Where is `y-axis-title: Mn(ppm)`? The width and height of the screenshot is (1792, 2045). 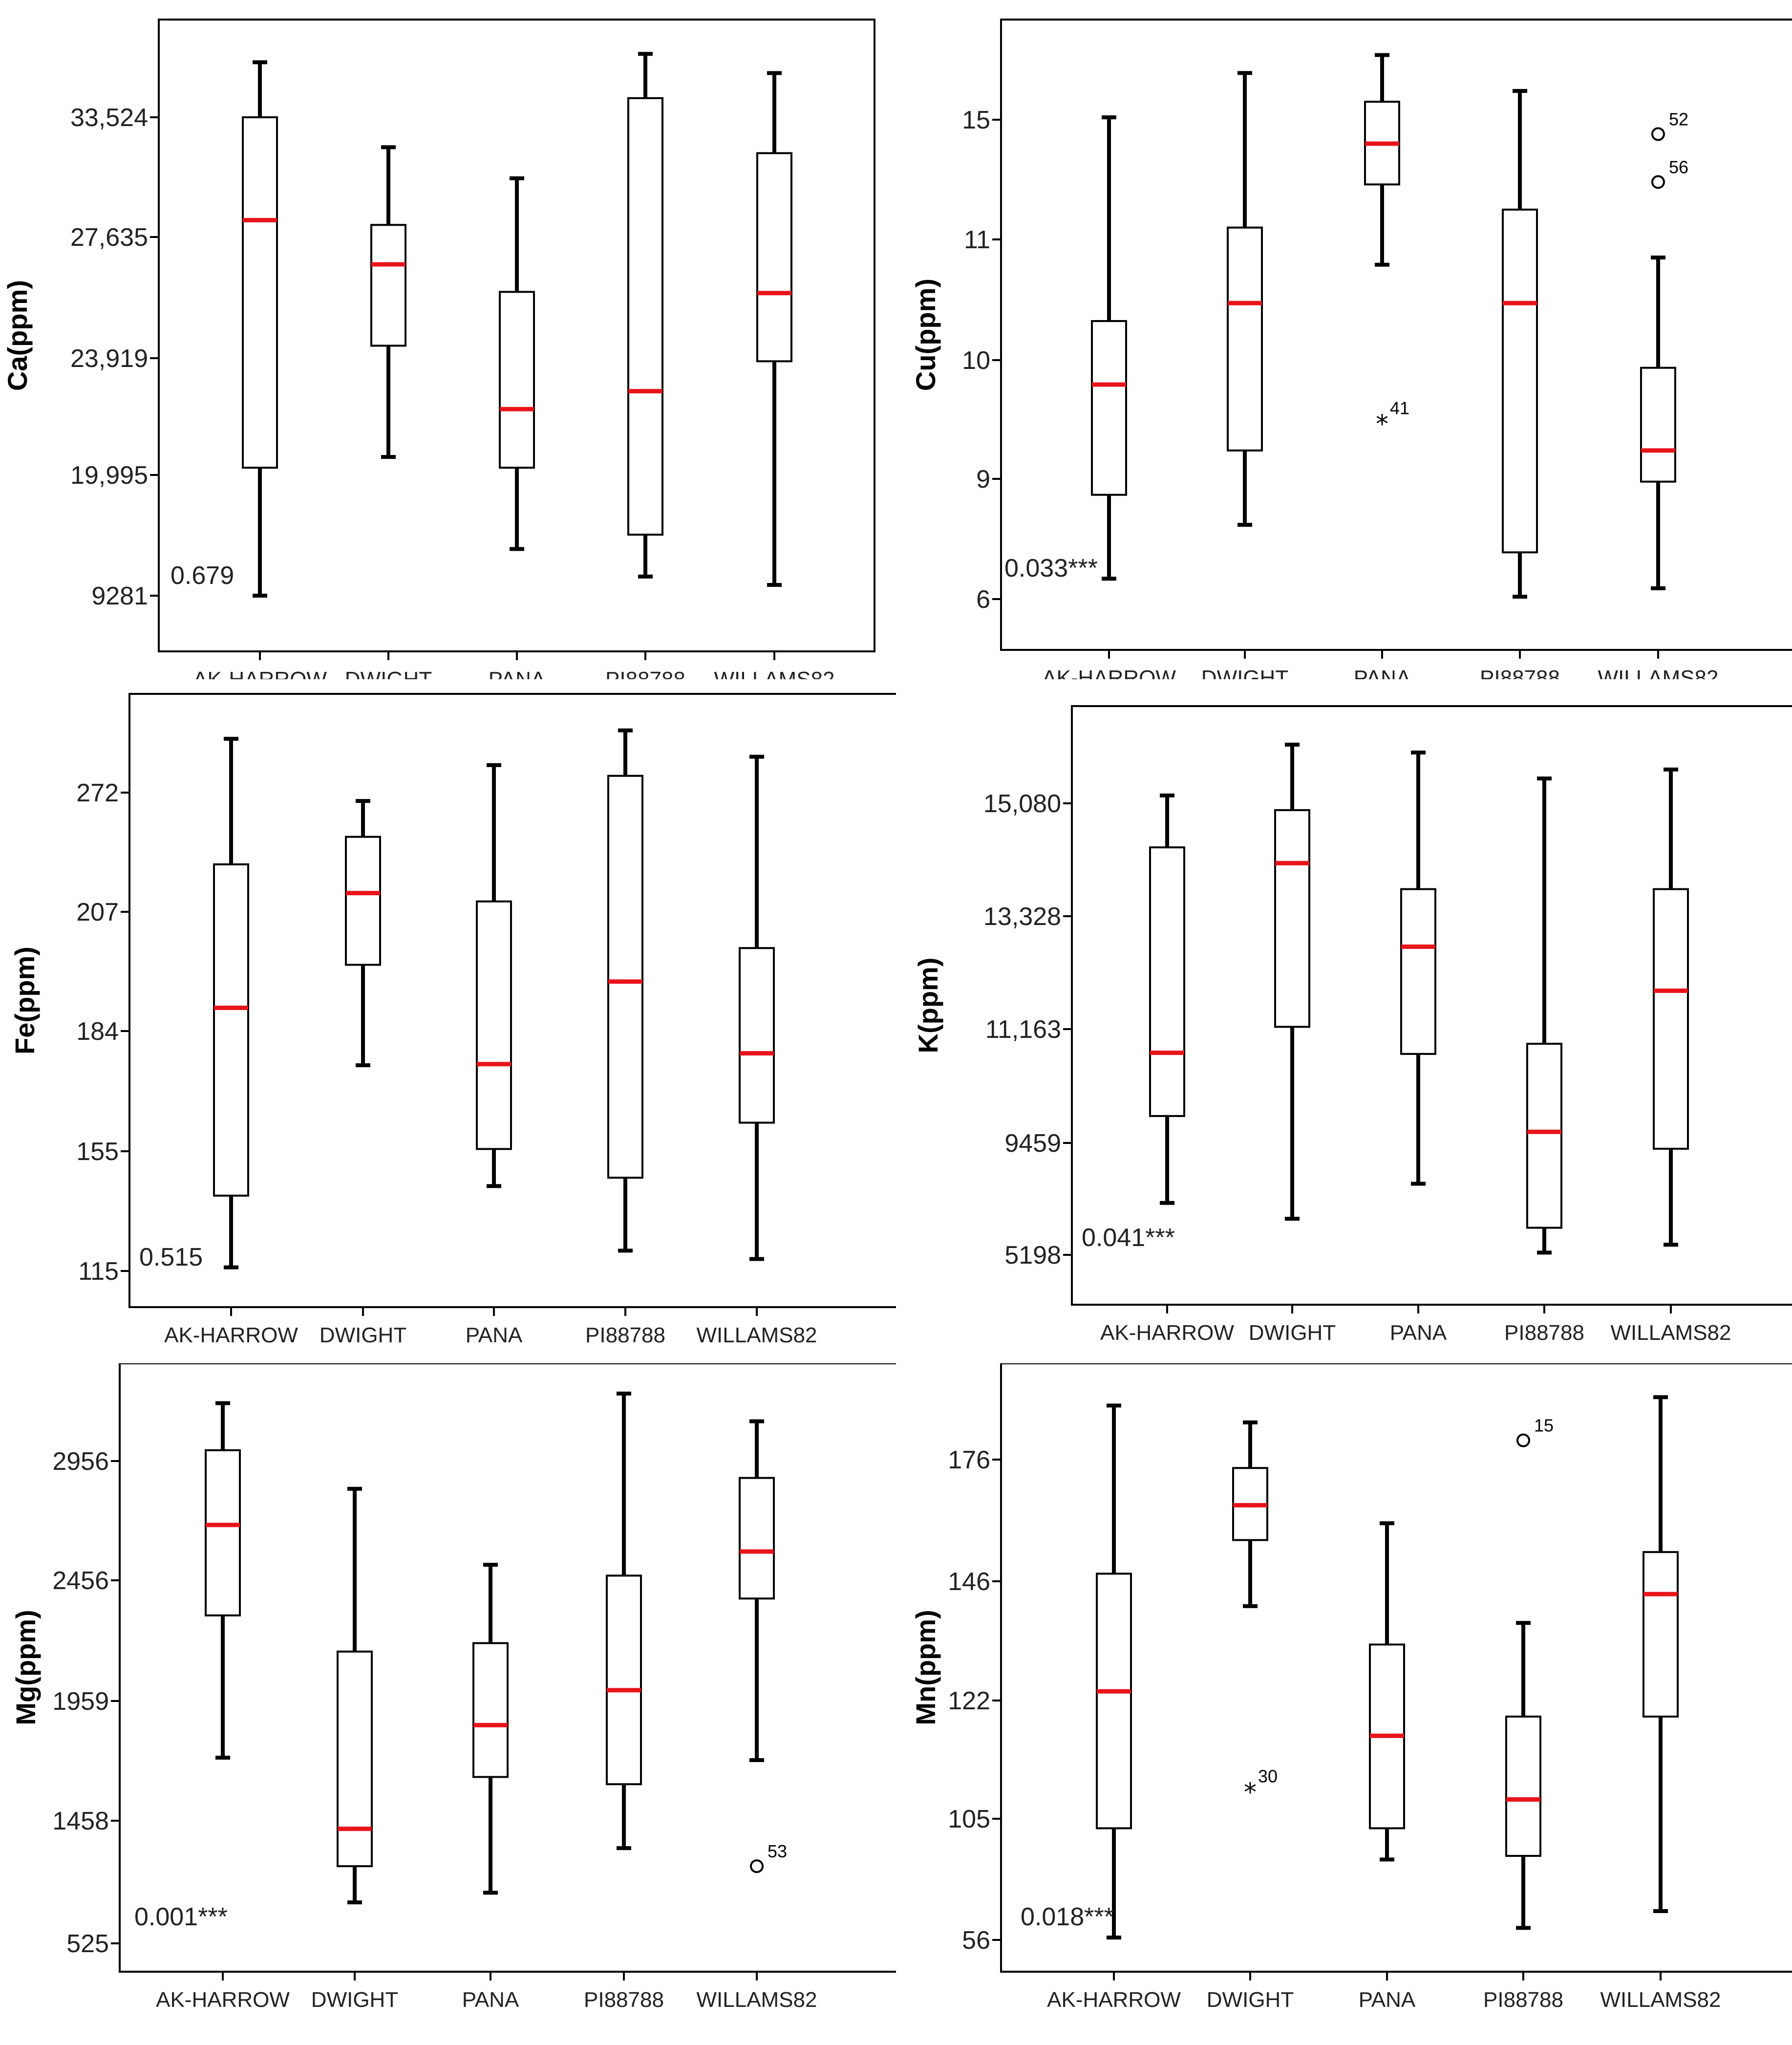
y-axis-title: Mn(ppm) is located at coordinates (925, 1667).